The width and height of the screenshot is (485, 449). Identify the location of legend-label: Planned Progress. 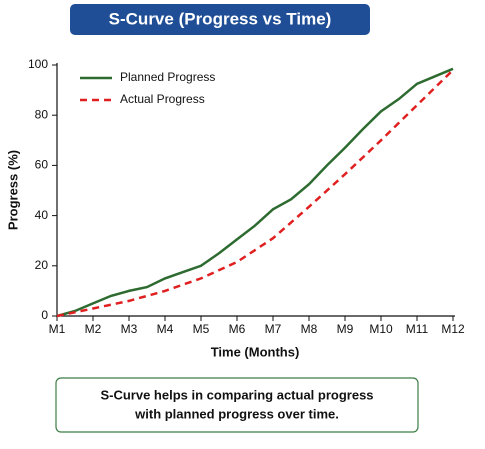
(167, 77).